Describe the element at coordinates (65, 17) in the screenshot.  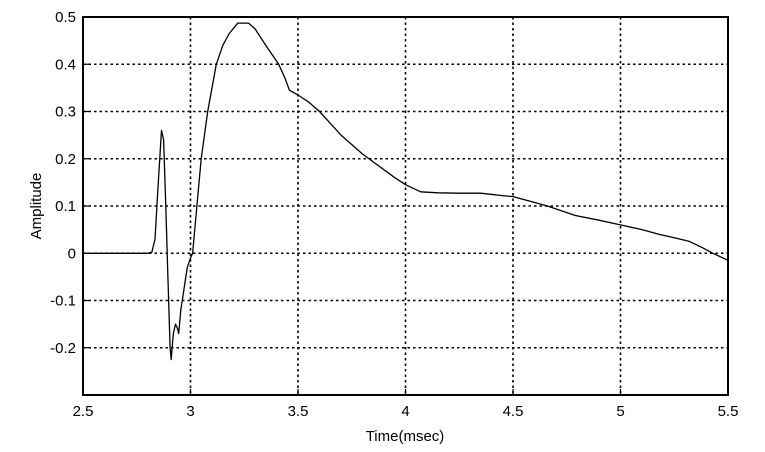
I see `y-tick-label: 0.5` at that location.